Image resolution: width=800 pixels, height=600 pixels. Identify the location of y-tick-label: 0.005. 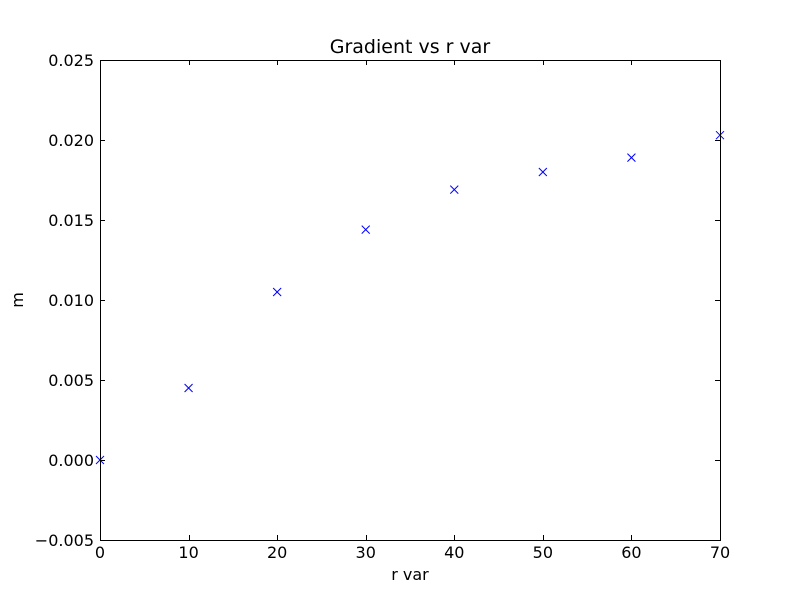
(71, 380).